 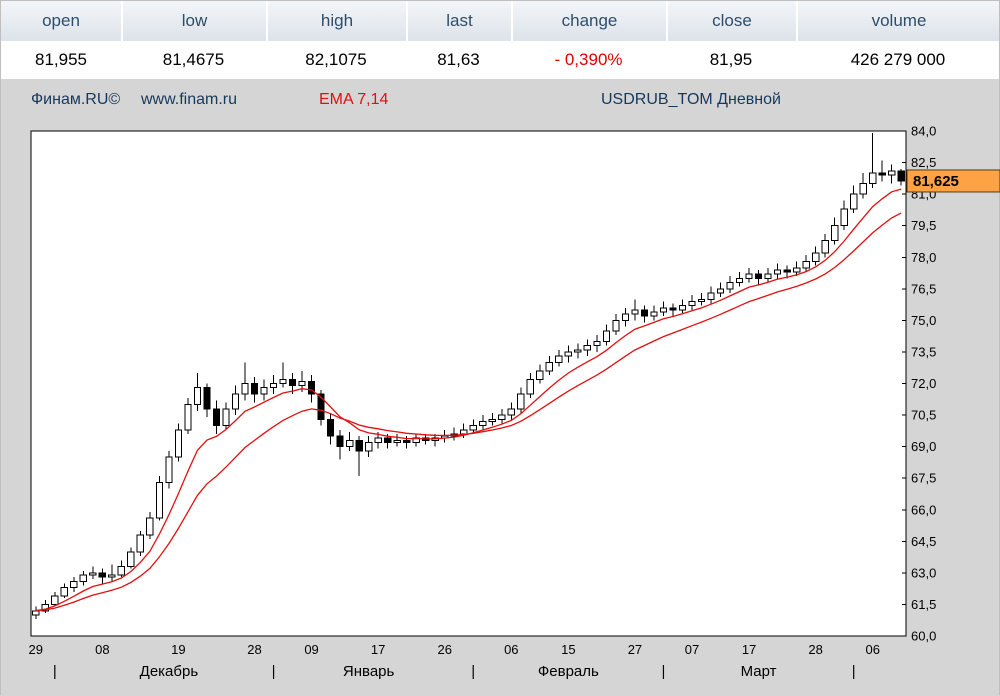 What do you see at coordinates (354, 99) in the screenshot?
I see `ema-indicator-label: EMA 7,14` at bounding box center [354, 99].